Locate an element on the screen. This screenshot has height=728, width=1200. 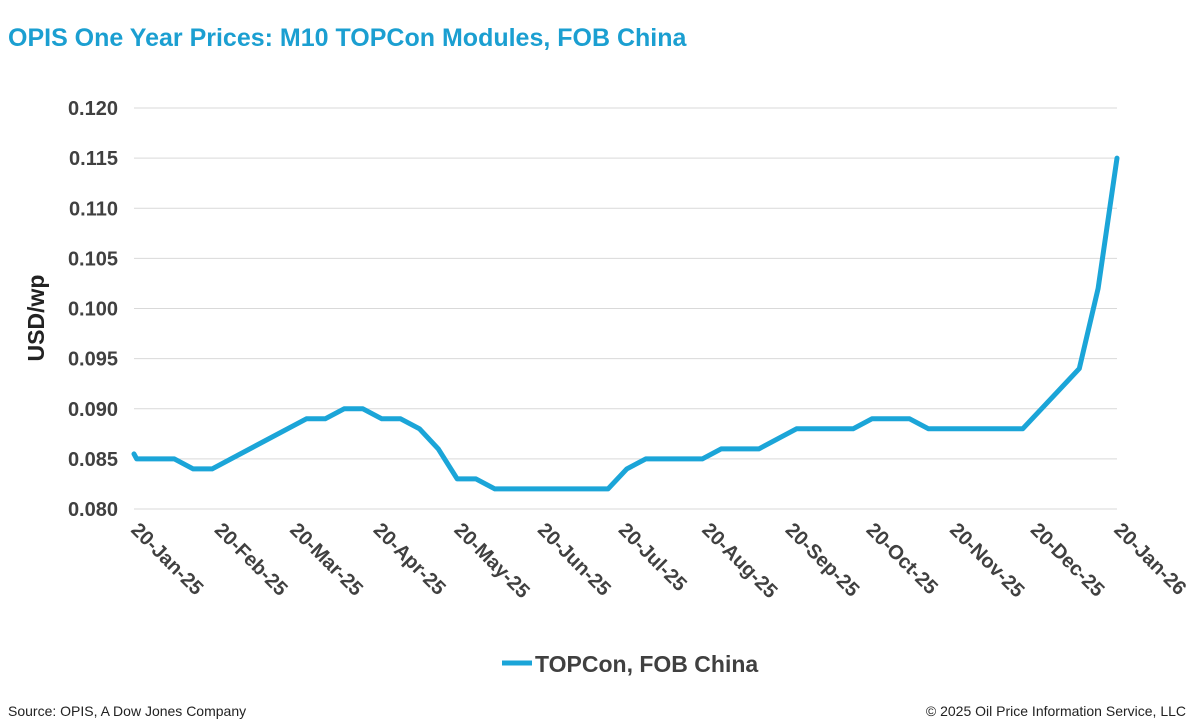
y-tick-label: 0.080 is located at coordinates (93, 510).